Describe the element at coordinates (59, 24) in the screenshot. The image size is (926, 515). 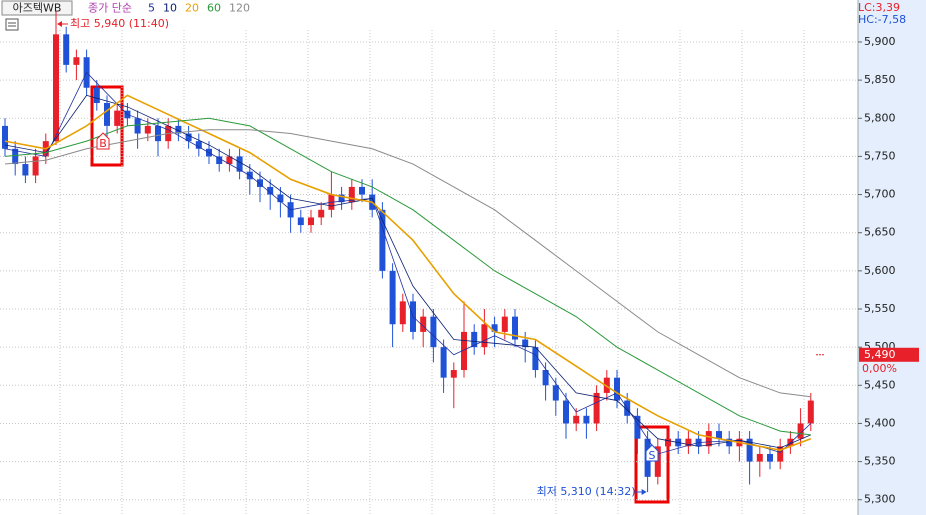
I see `high-arrowhead` at that location.